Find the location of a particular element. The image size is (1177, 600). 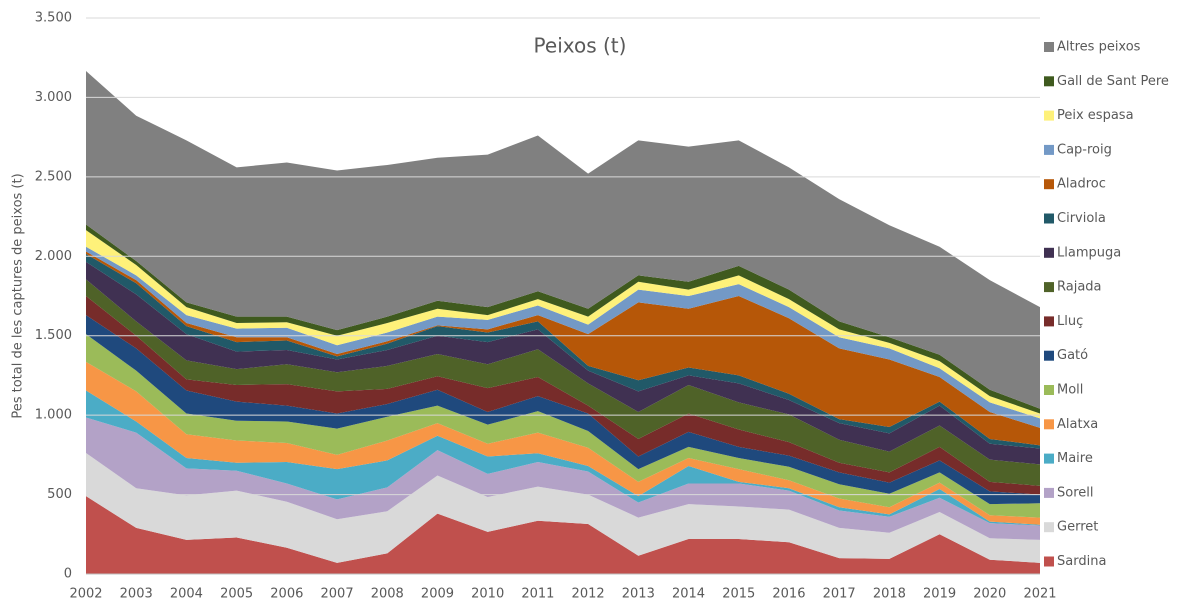

x-tick-label: 2005 is located at coordinates (236, 593).